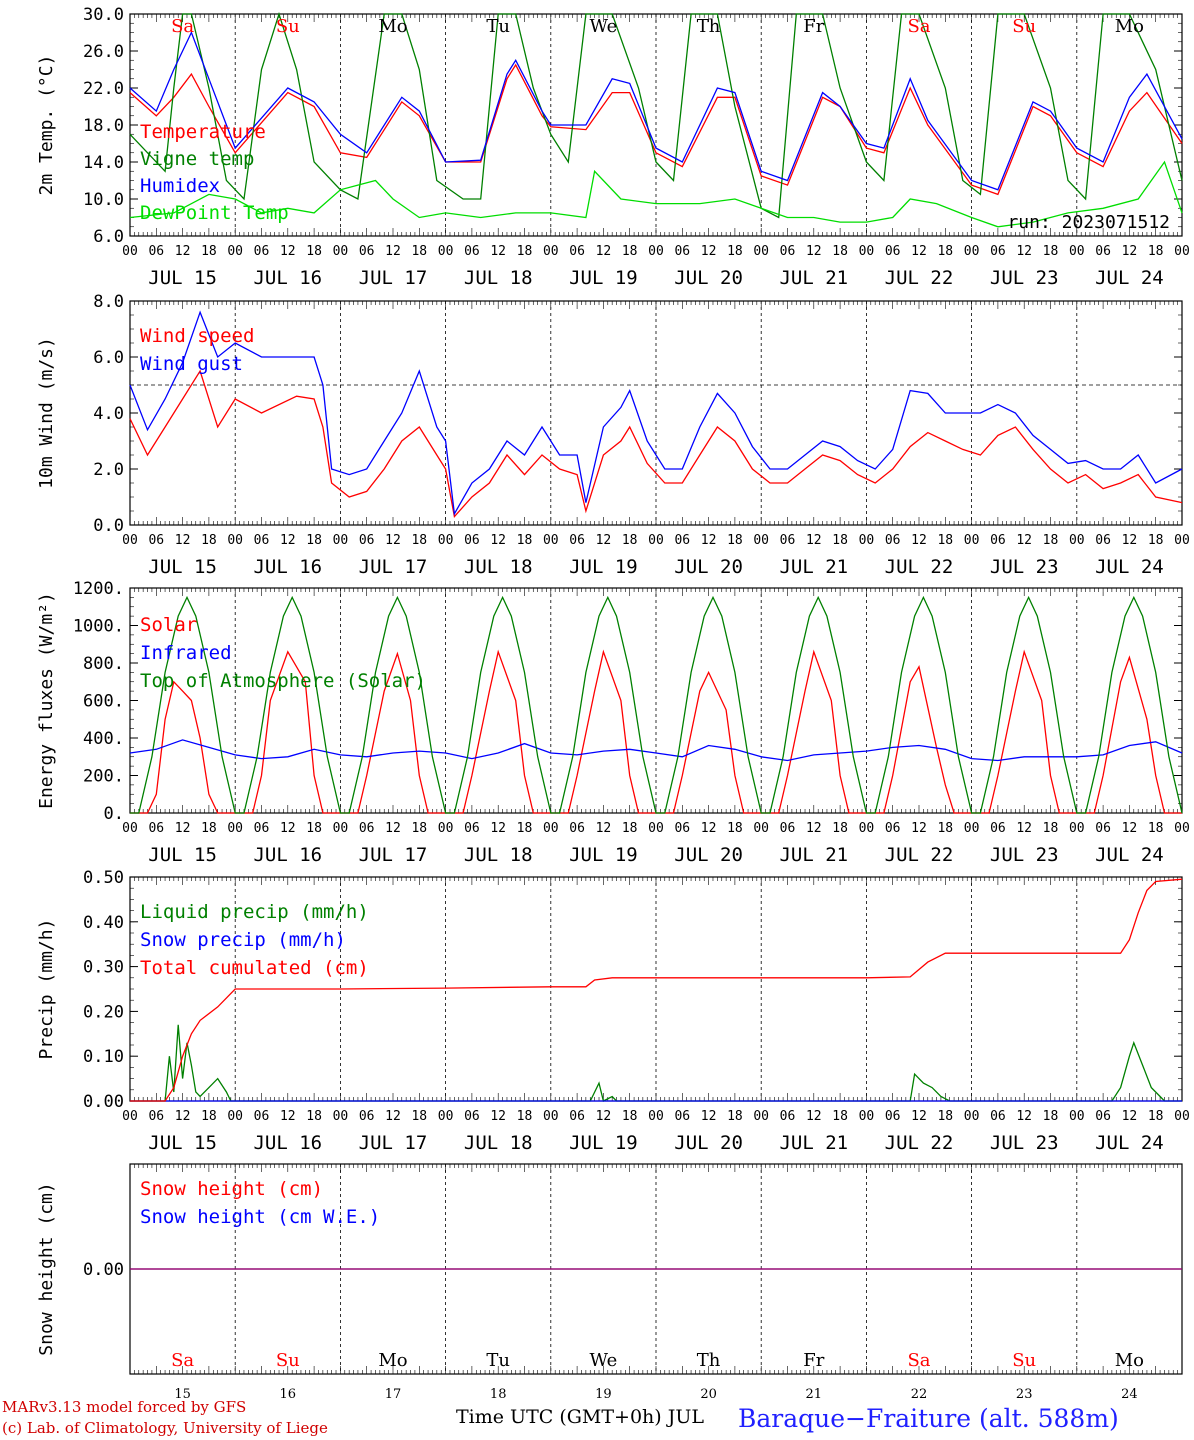  Describe the element at coordinates (498, 26) in the screenshot. I see `weekday-label: Tu` at that location.